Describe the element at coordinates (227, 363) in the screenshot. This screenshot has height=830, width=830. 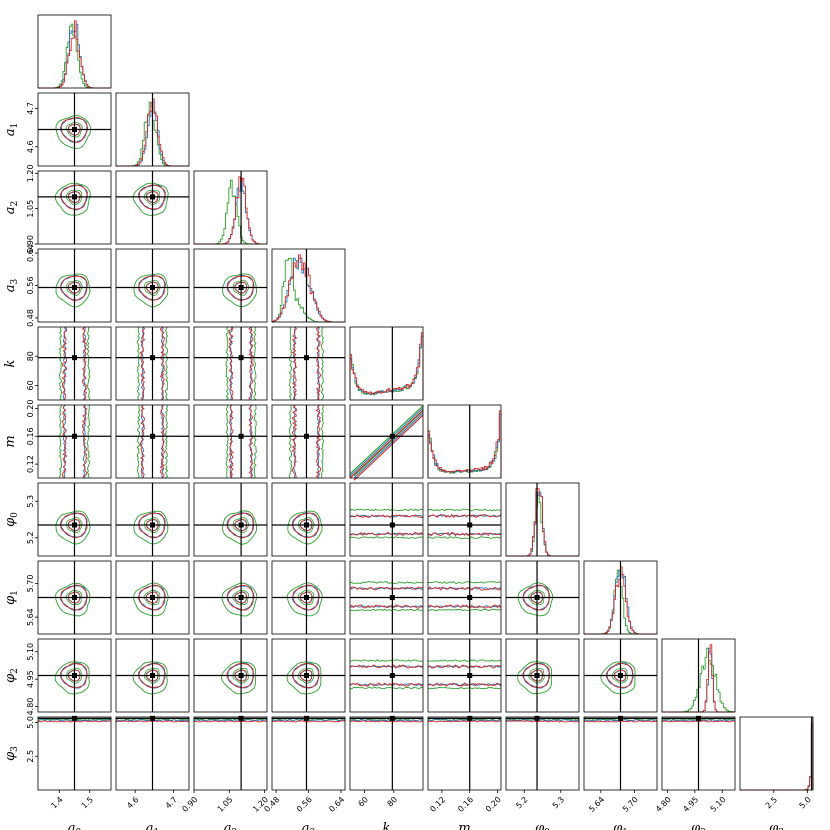
I see `contour-a_2-k-series-0-left` at that location.